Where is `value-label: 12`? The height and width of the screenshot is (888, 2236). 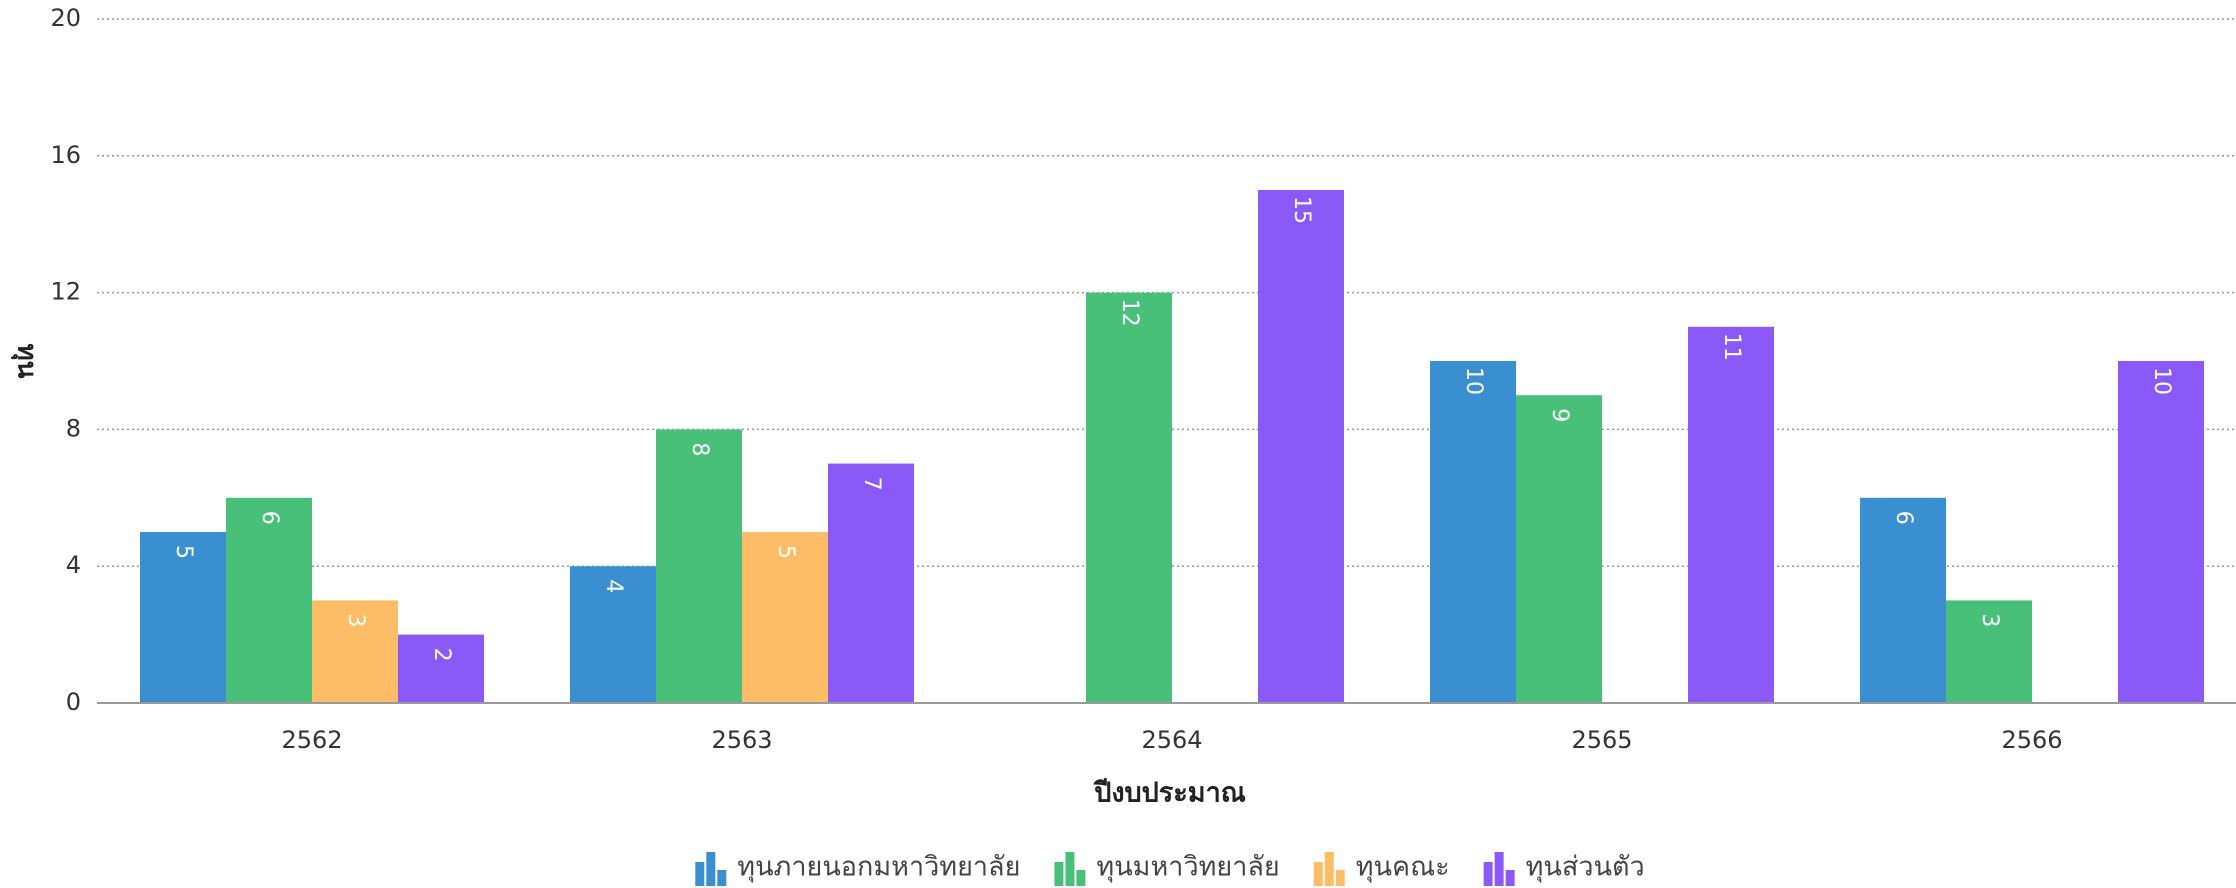 value-label: 12 is located at coordinates (1129, 313).